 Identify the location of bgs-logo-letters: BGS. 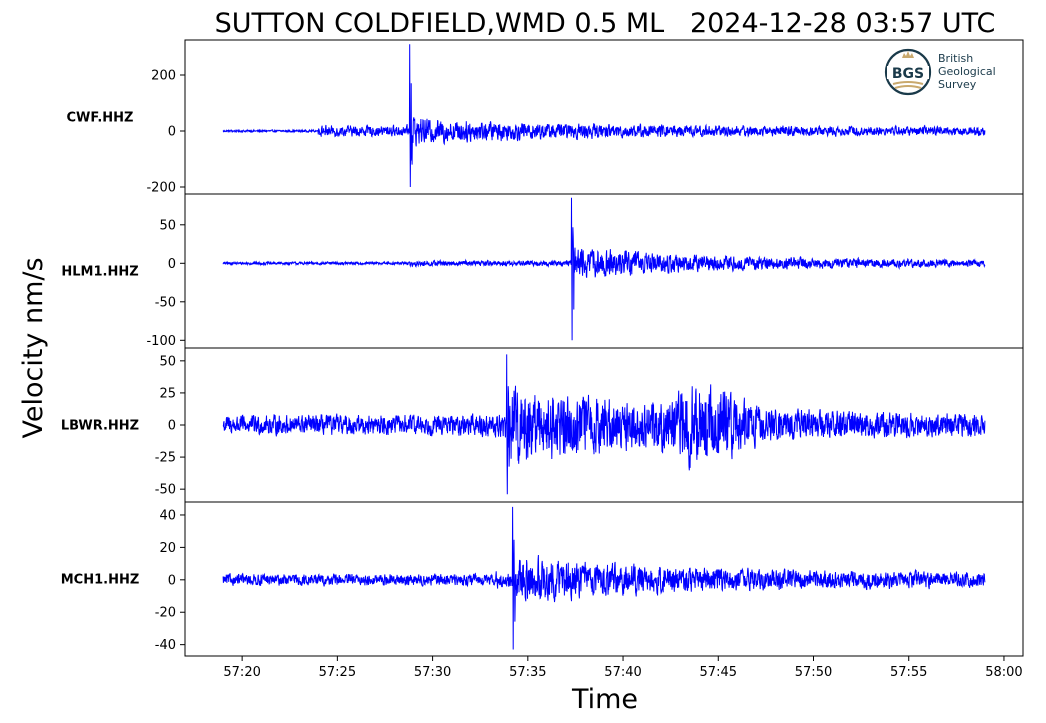
(908, 74).